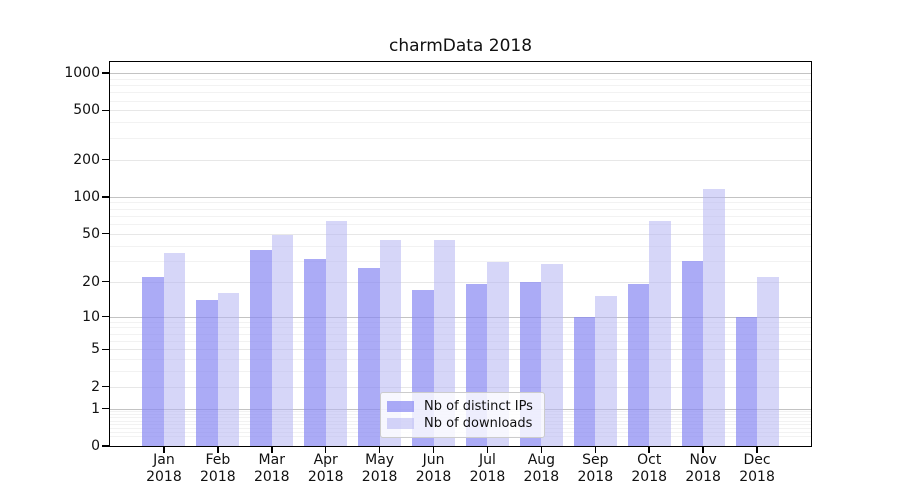  What do you see at coordinates (95, 446) in the screenshot?
I see `y-tick-label: 0` at bounding box center [95, 446].